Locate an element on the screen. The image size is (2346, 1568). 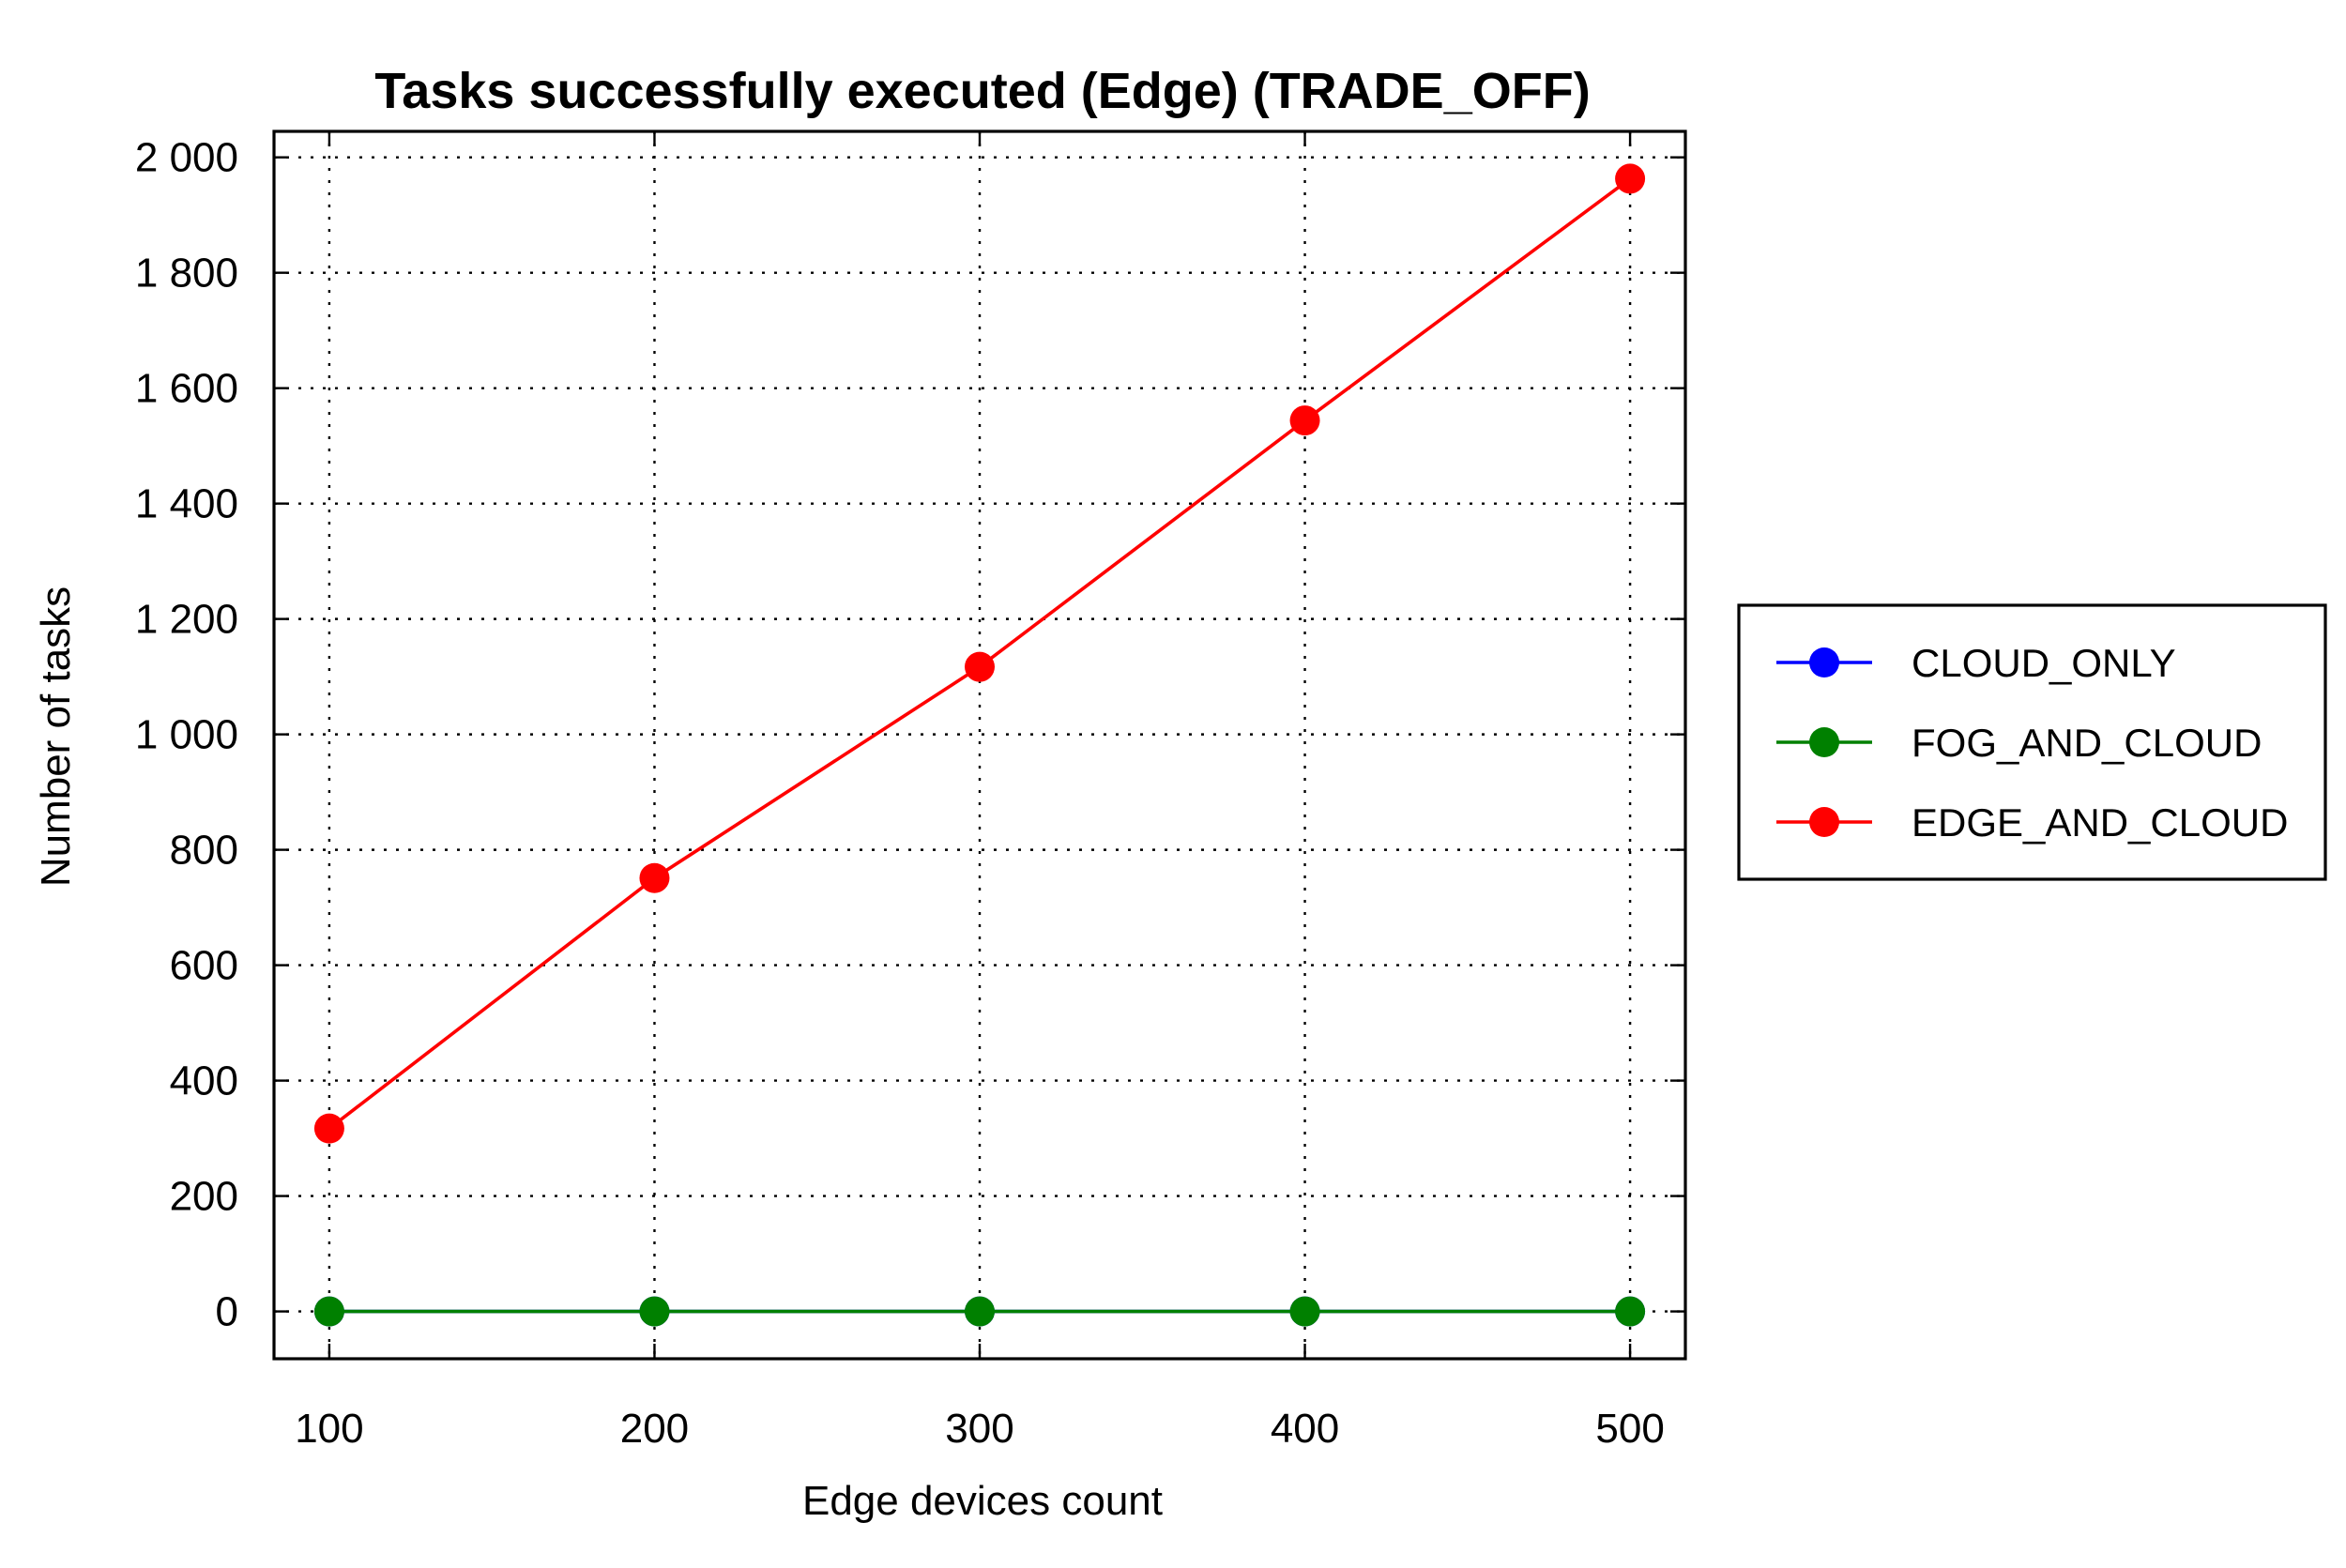
y-tick-label: 0 is located at coordinates (227, 1312).